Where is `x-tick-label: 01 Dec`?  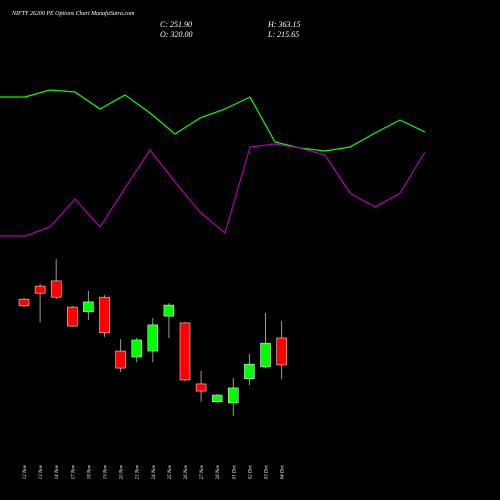 x-tick-label: 01 Dec is located at coordinates (234, 471).